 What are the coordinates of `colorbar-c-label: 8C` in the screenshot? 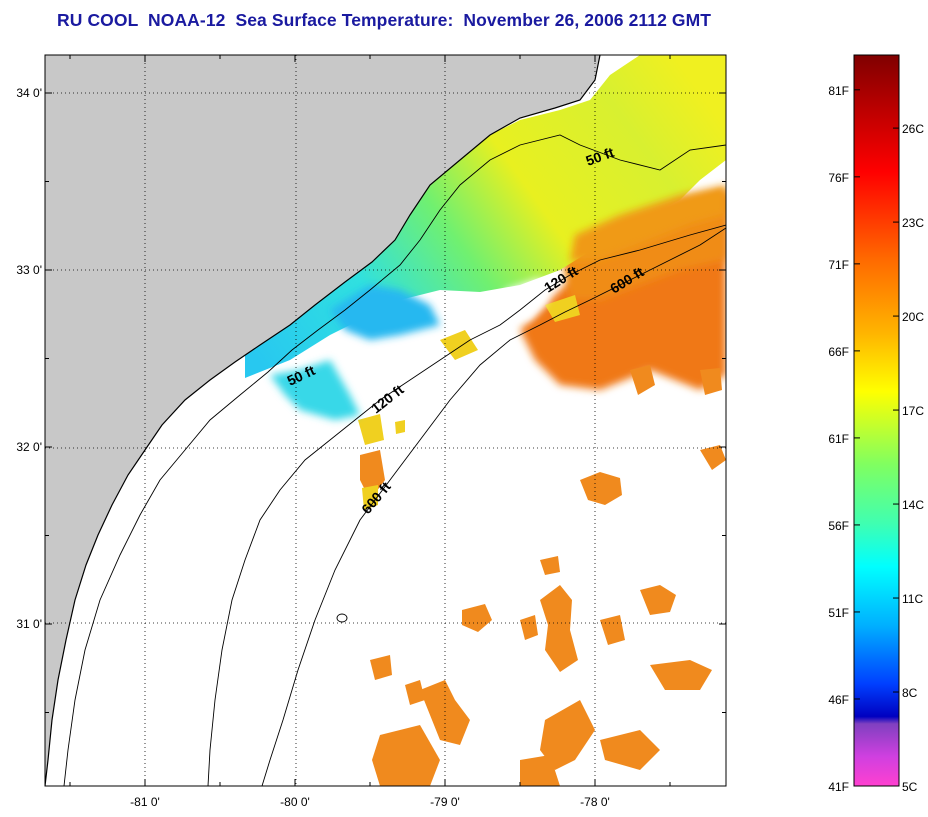 It's located at (910, 693).